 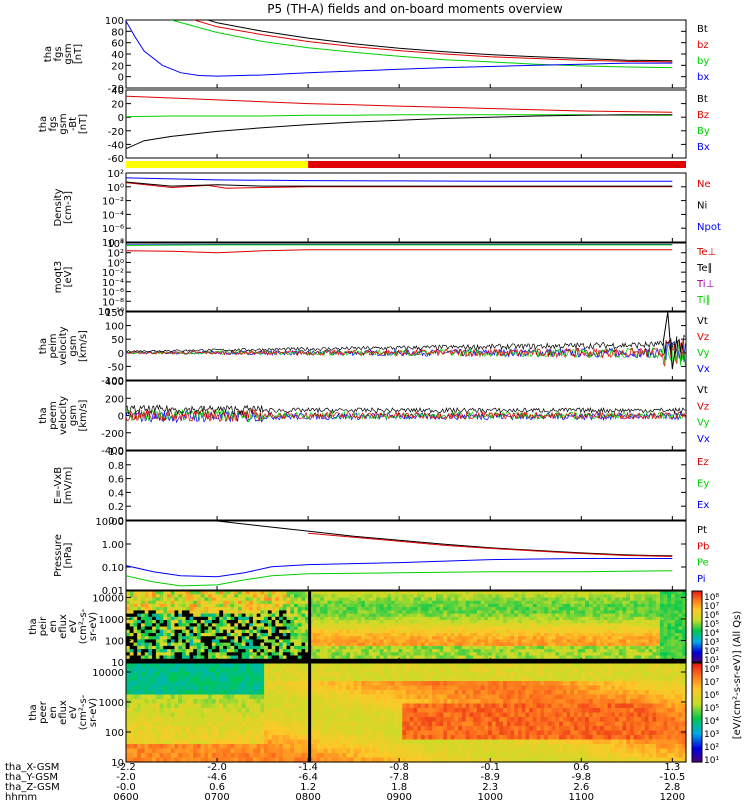 What do you see at coordinates (406, 277) in the screenshot?
I see `panel-frame` at bounding box center [406, 277].